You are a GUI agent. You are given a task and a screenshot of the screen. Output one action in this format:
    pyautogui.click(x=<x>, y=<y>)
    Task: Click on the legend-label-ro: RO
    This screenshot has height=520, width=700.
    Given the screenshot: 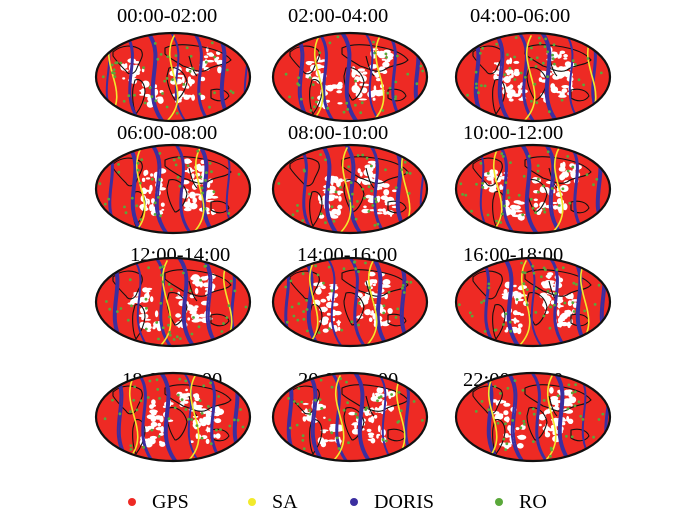 What is the action you would take?
    pyautogui.click(x=533, y=501)
    